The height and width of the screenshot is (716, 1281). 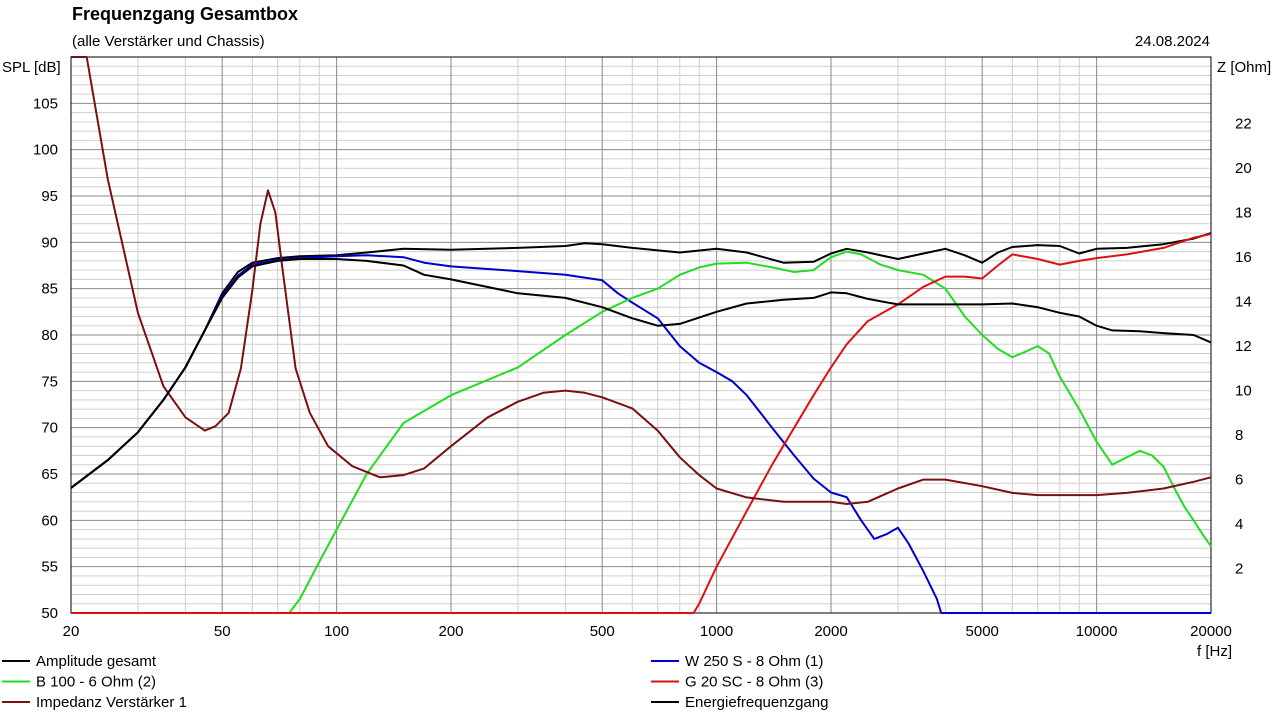 I want to click on y-left-tick-label: 100, so click(x=45, y=150).